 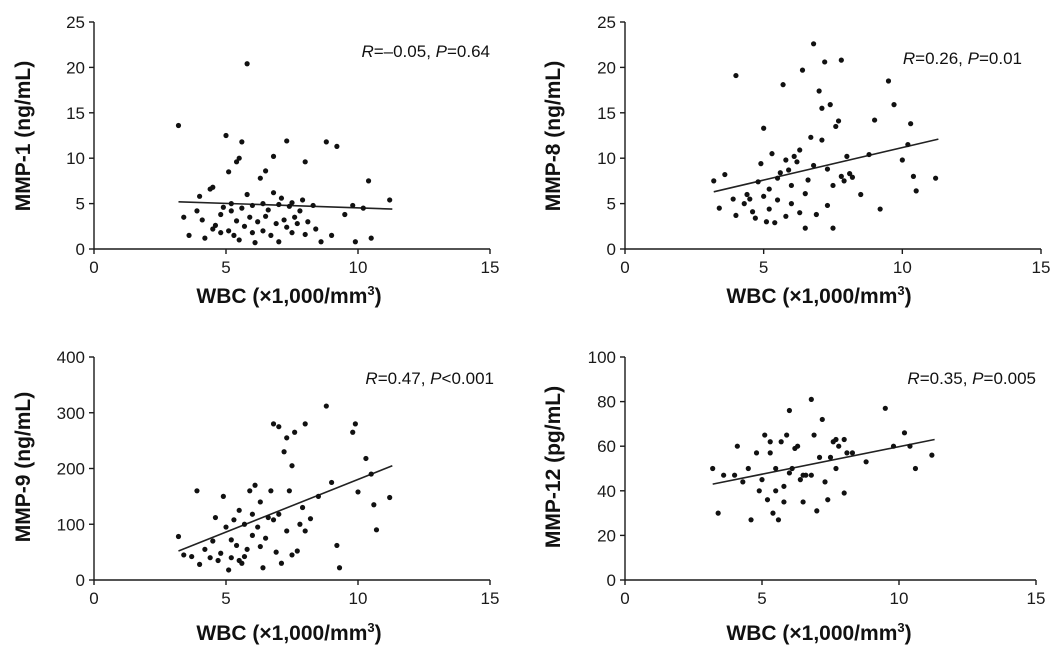 What do you see at coordinates (80, 204) in the screenshot?
I see `y-tick-label: 5` at bounding box center [80, 204].